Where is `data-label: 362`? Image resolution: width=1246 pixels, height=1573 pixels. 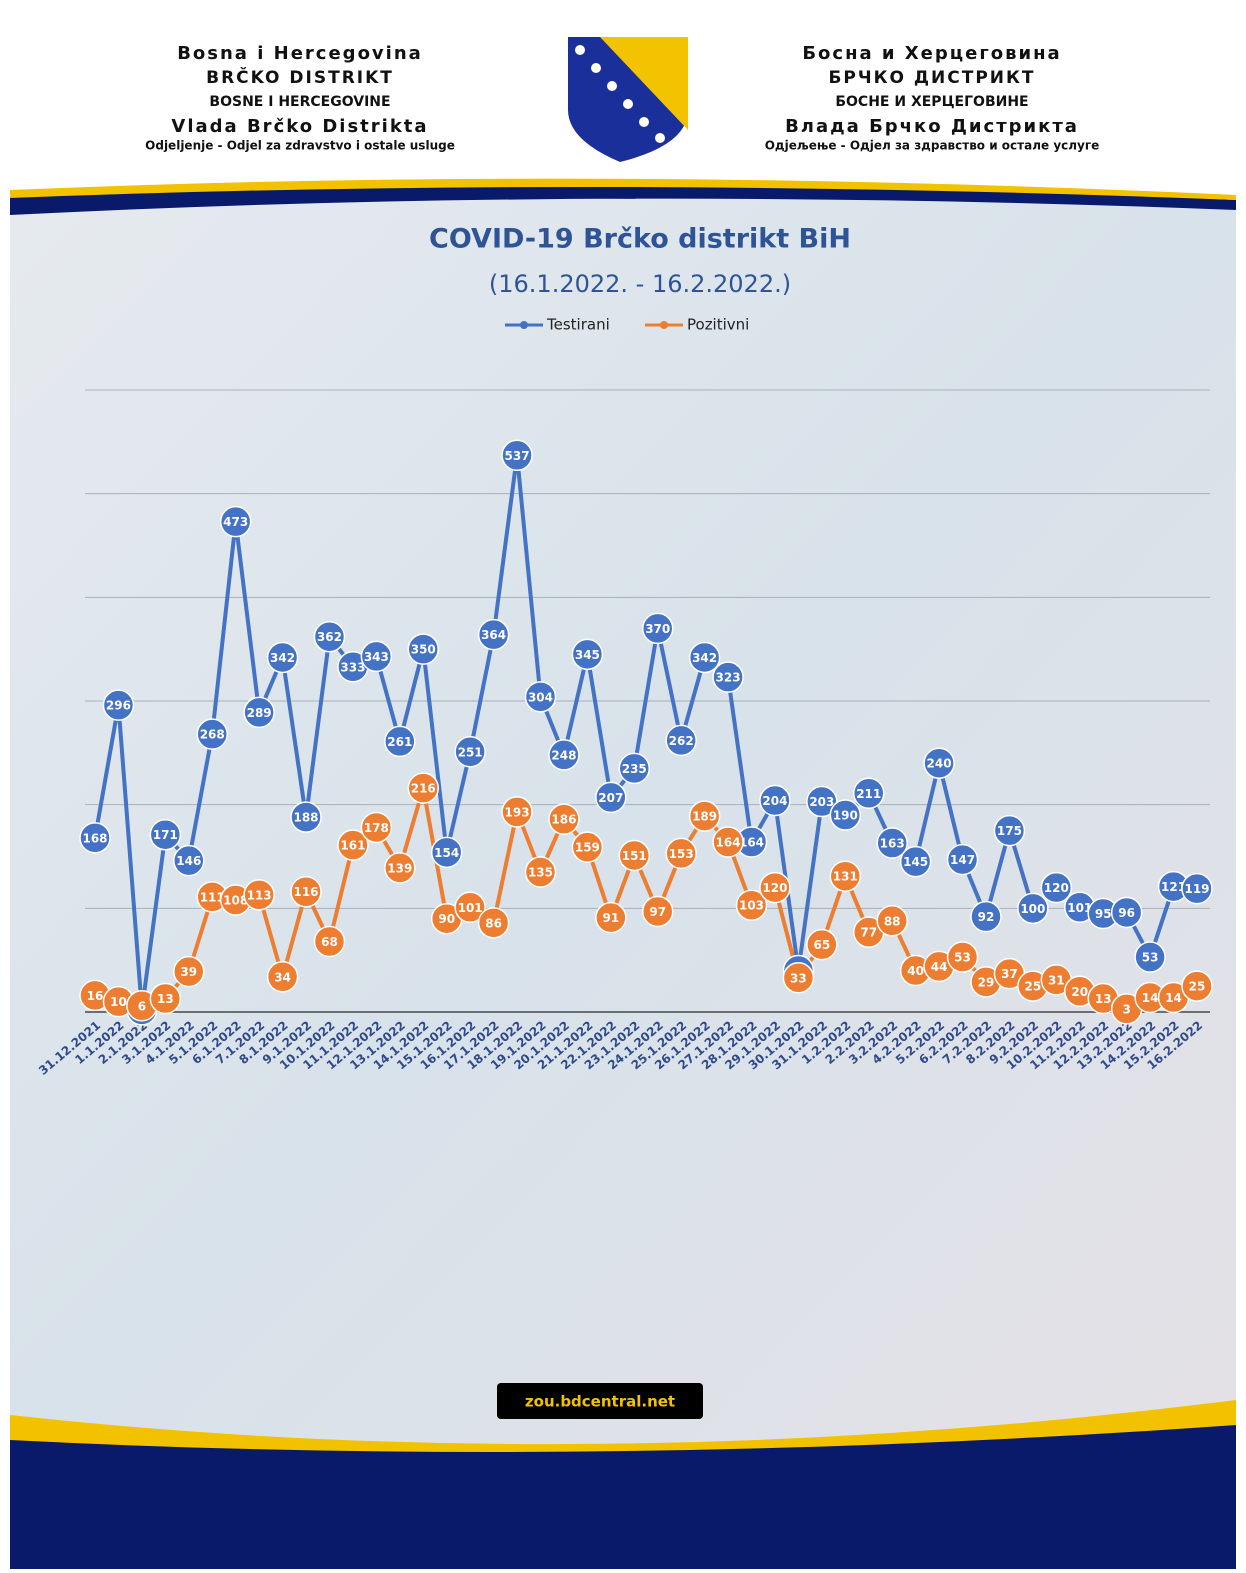
data-label: 362 is located at coordinates (329, 637).